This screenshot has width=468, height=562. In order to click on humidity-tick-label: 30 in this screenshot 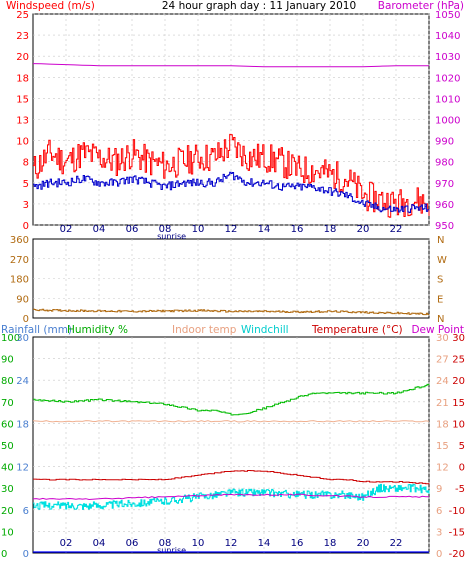, I will do `click(7, 489)`.